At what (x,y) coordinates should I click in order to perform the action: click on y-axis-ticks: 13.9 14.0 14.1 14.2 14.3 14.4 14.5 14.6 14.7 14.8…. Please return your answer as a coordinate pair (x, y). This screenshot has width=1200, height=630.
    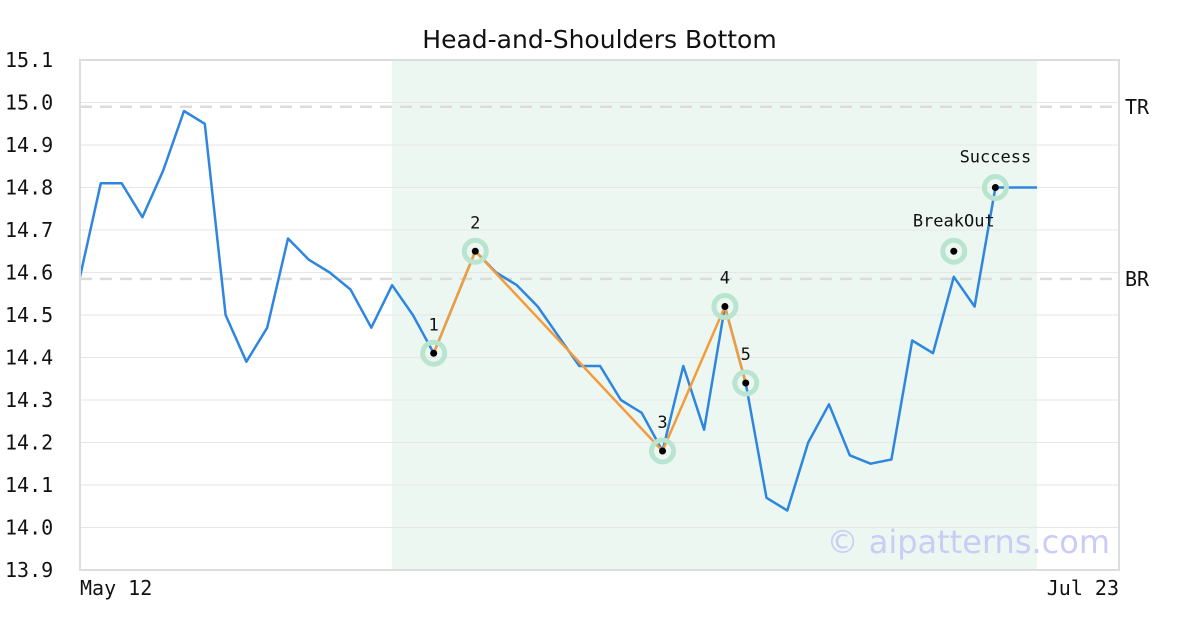
    Looking at the image, I should click on (29, 315).